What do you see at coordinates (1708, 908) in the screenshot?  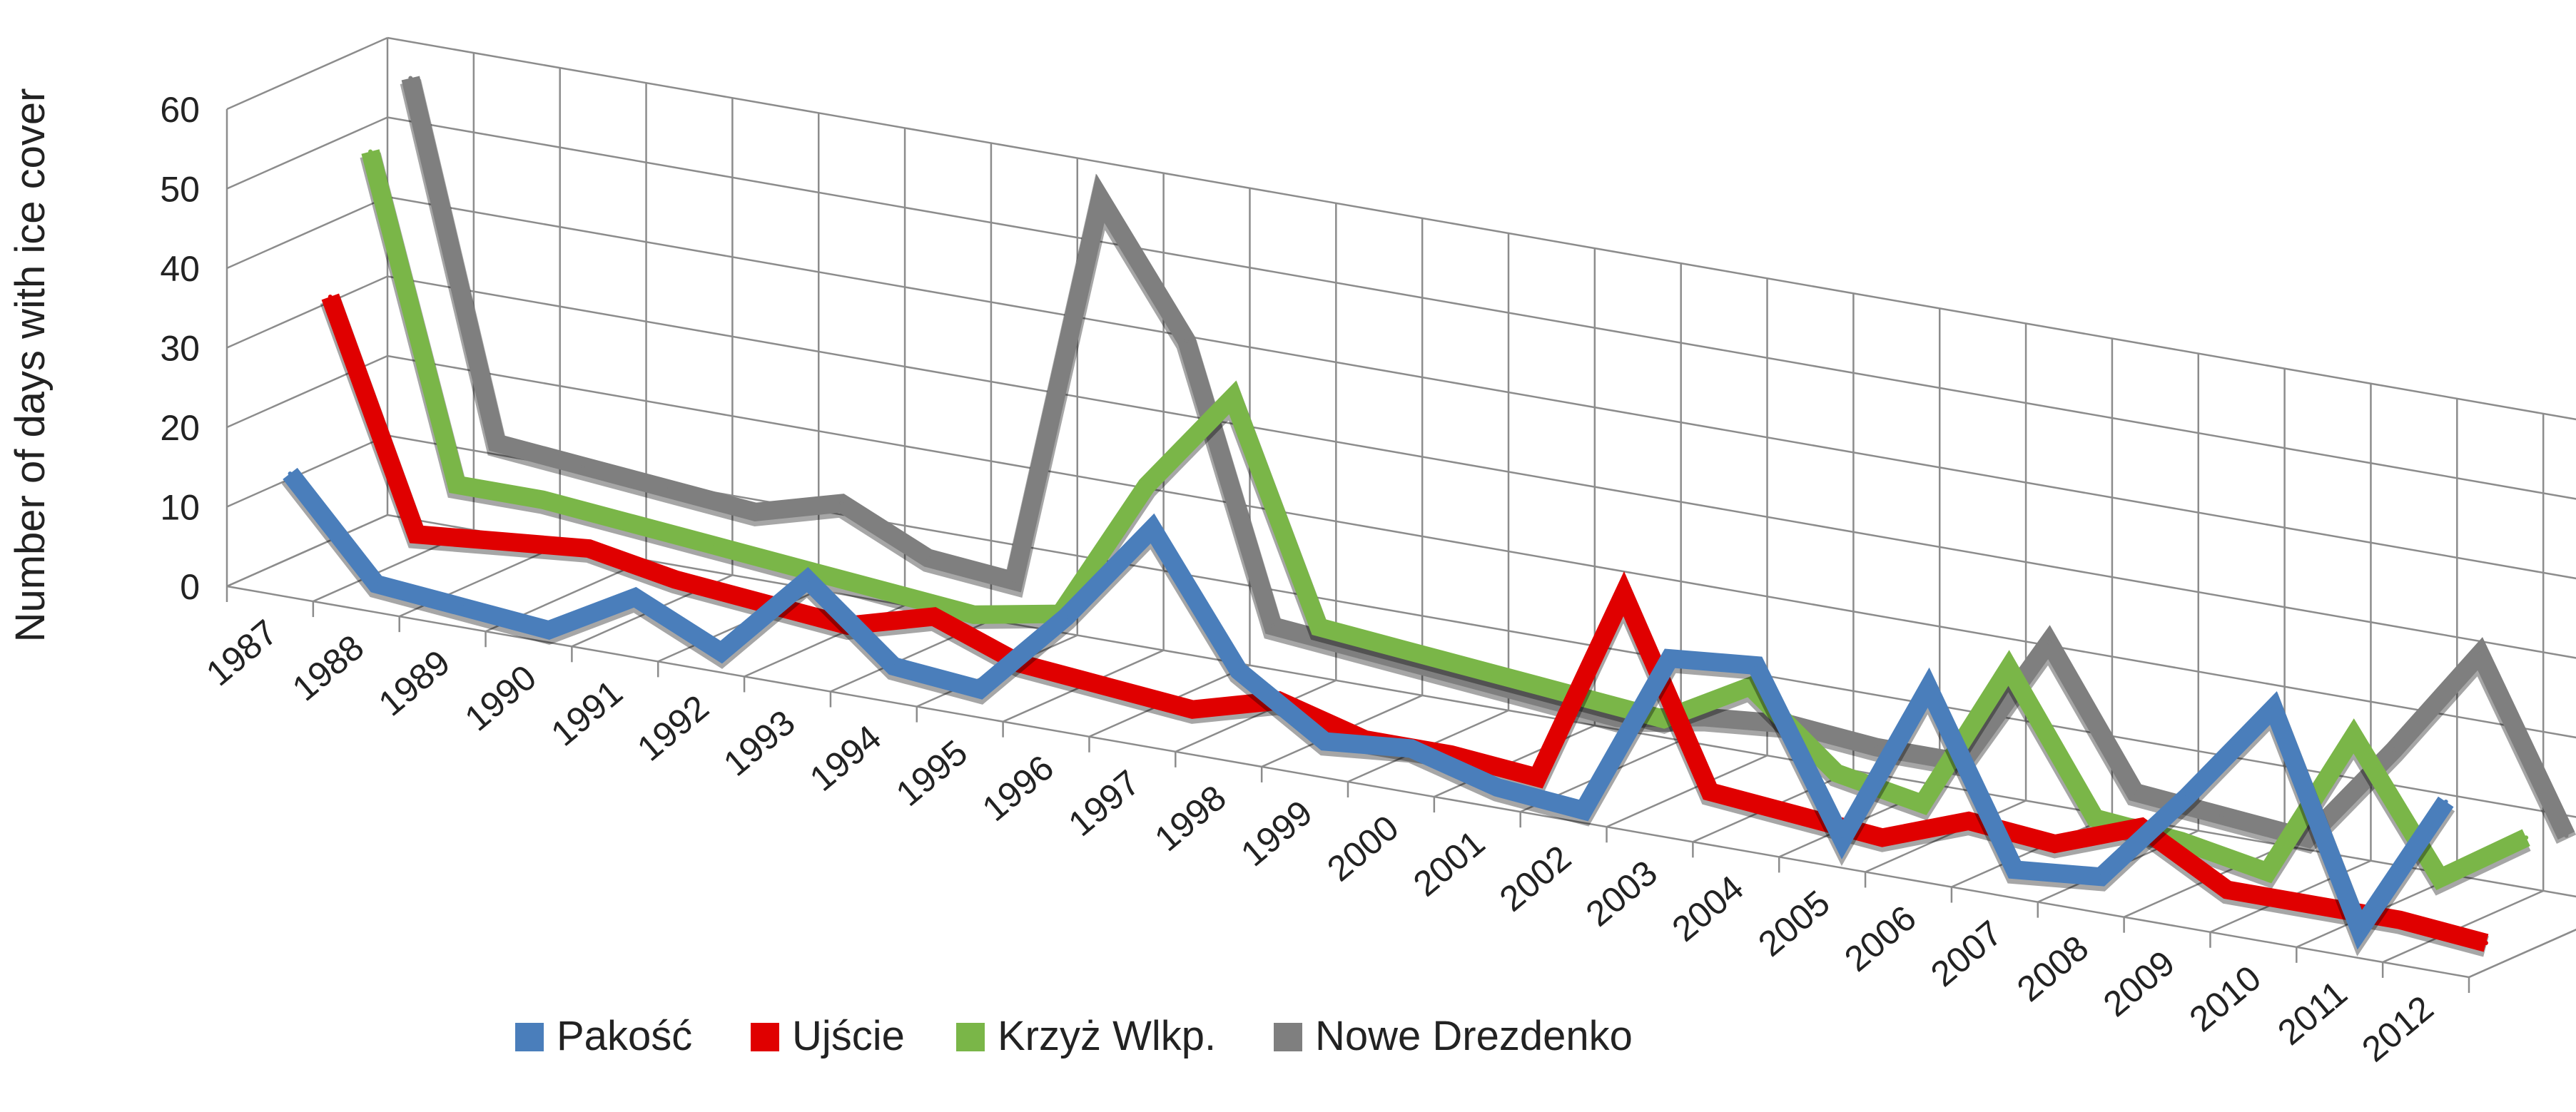 I see `x-tick-label: 2004` at bounding box center [1708, 908].